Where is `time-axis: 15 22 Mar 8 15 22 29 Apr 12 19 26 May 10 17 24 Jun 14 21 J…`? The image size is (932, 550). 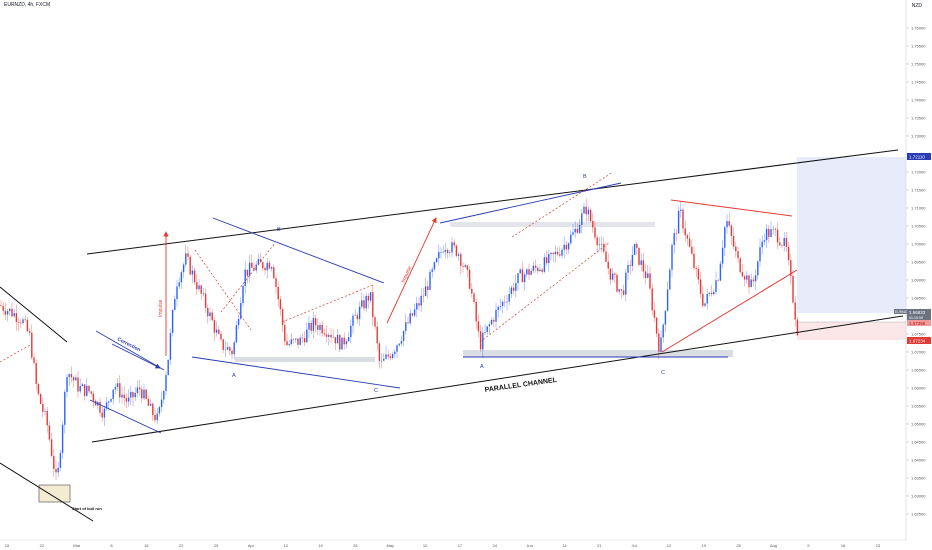
time-axis: 15 22 Mar 8 15 22 29 Apr 12 19 26 May 10 17 24 Jun 14 21 J… is located at coordinates (443, 545).